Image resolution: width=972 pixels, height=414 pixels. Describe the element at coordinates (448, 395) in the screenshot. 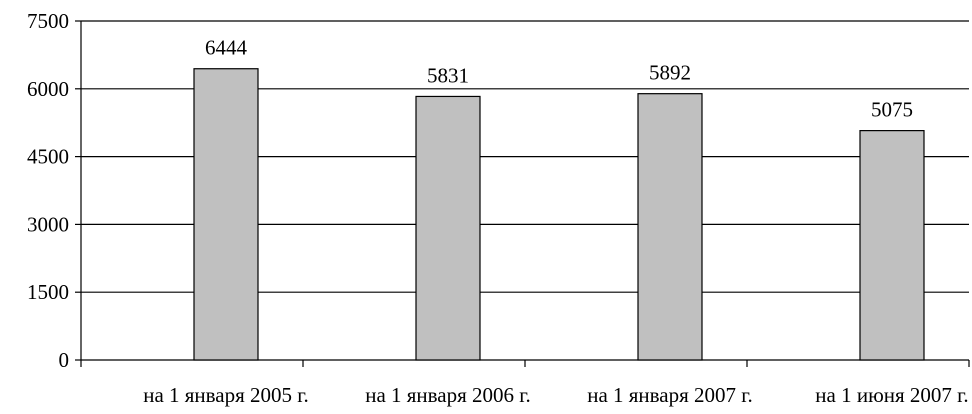

I see `x-category-label: на 1 января 2006 г.` at that location.